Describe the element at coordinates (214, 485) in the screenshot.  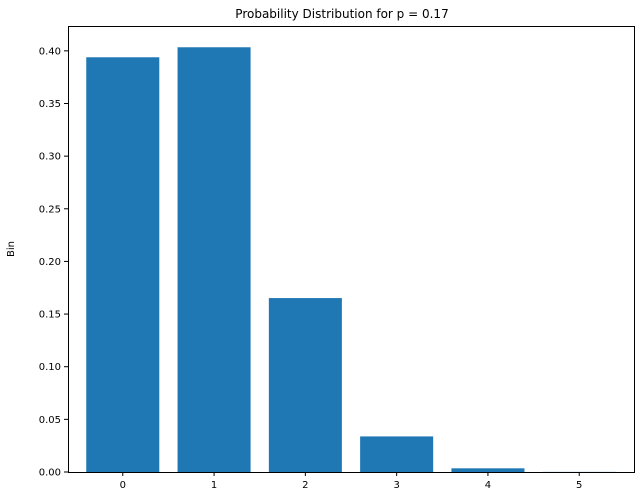
I see `x-tick-label: 1` at that location.